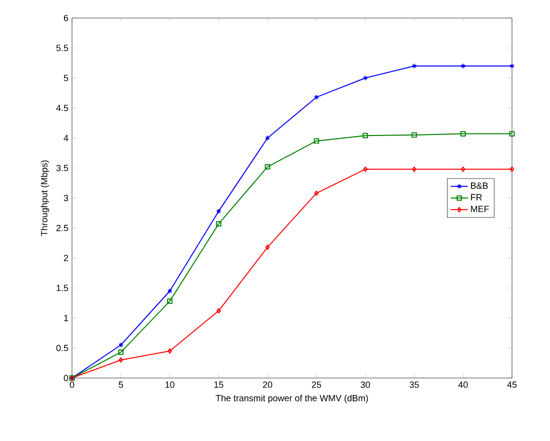 The width and height of the screenshot is (550, 441). I want to click on legend-label: MEF, so click(480, 209).